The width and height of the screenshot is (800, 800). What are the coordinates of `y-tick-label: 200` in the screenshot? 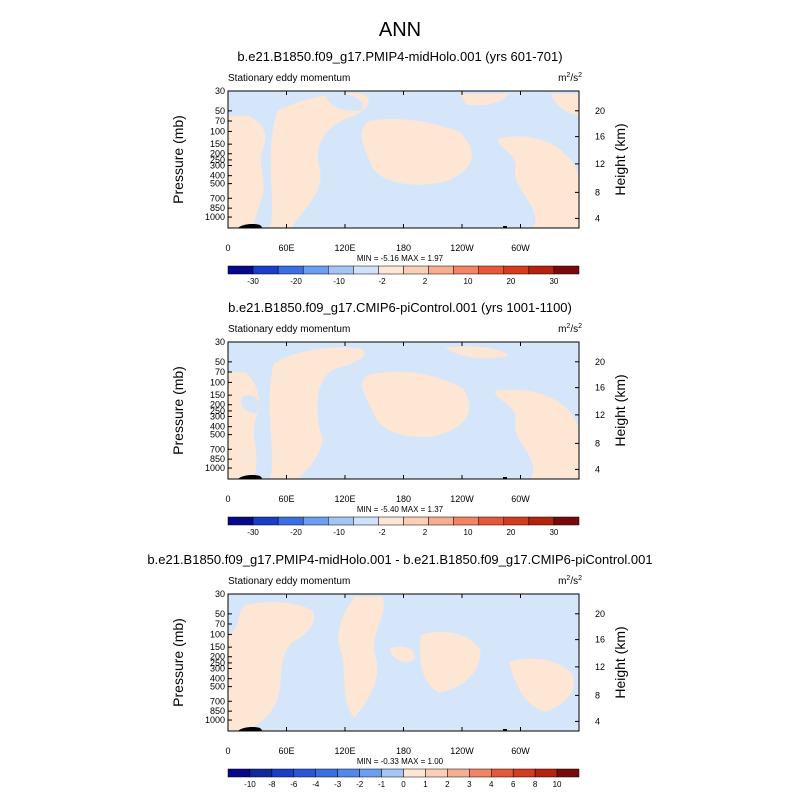 It's located at (217, 405).